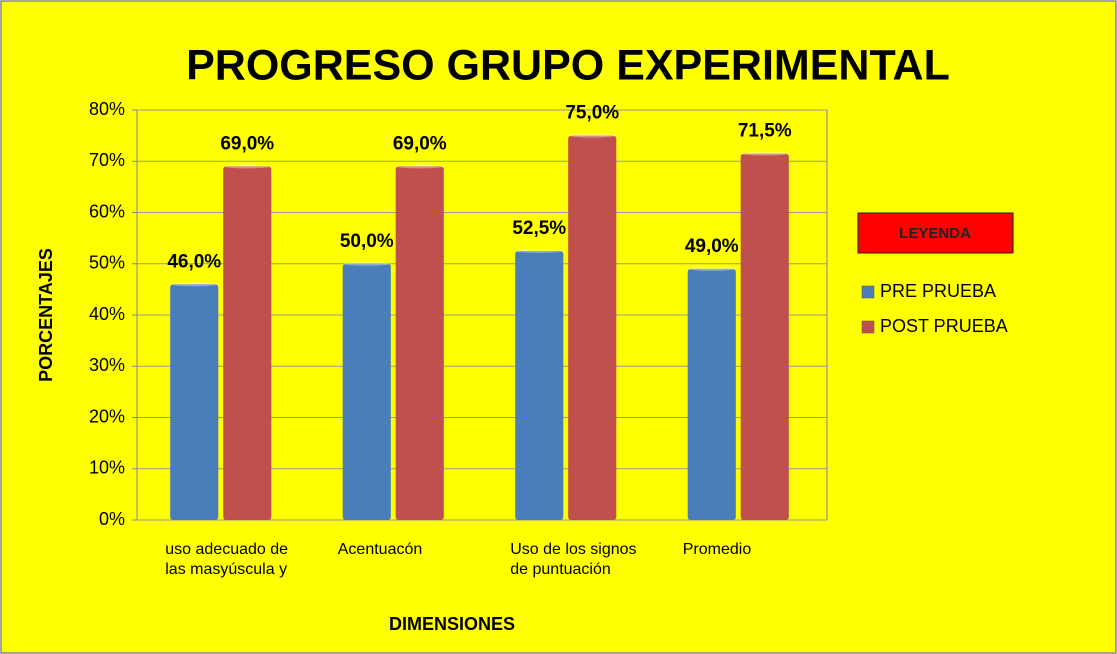 The height and width of the screenshot is (654, 1117). I want to click on x-tick-label: Promedio, so click(717, 549).